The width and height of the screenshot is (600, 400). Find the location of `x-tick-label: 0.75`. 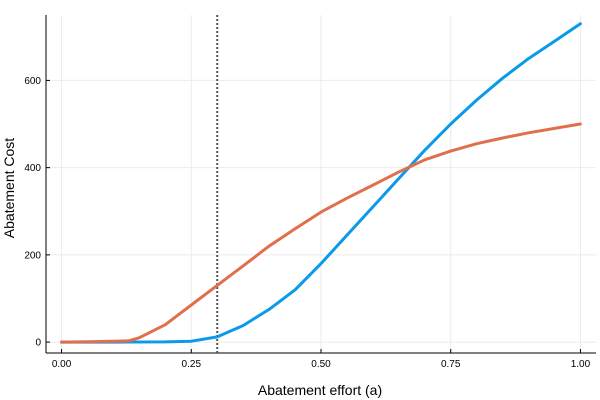

x-tick-label: 0.75 is located at coordinates (451, 364).